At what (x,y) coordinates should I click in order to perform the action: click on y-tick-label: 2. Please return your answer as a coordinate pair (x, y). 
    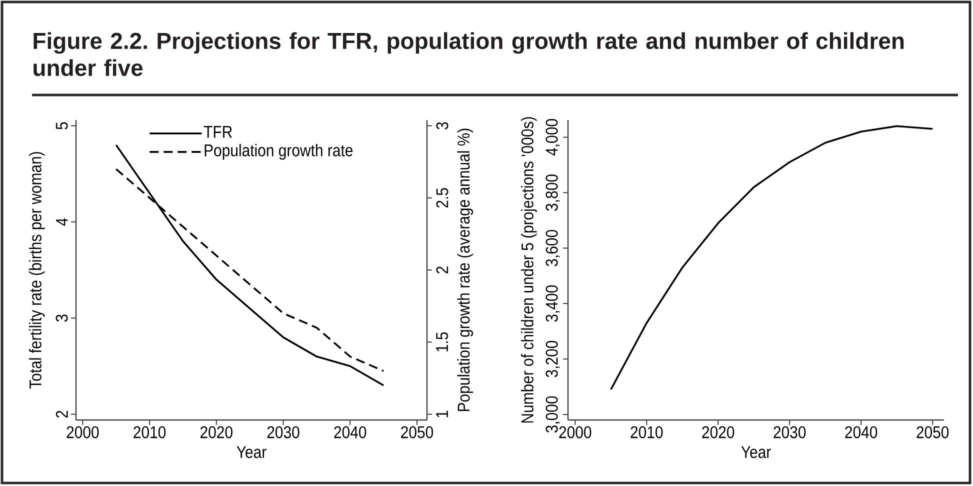
    Looking at the image, I should click on (62, 414).